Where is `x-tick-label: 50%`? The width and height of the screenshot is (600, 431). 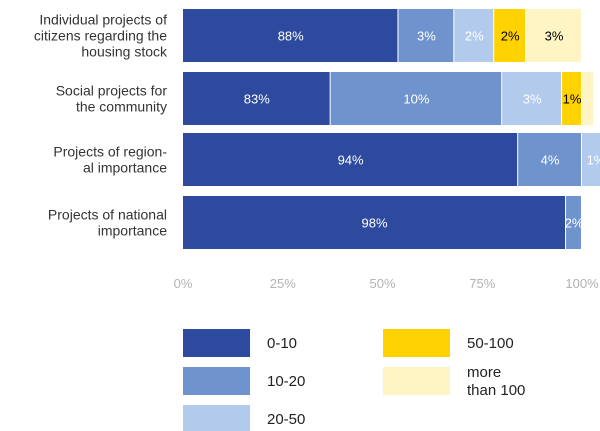 x-tick-label: 50% is located at coordinates (382, 283).